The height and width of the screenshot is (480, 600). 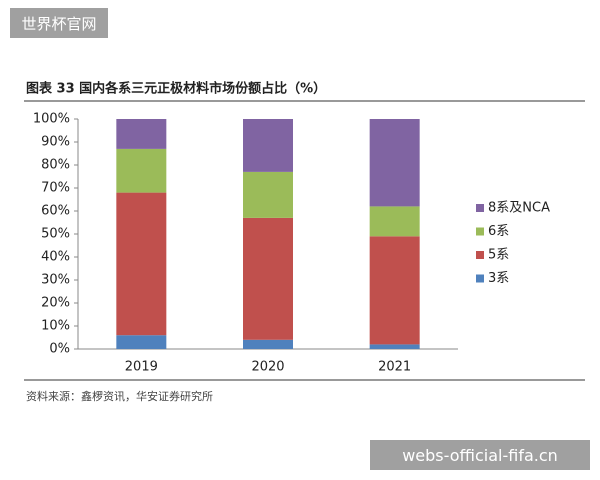 What do you see at coordinates (55, 234) in the screenshot?
I see `y-tick-label: 50%` at bounding box center [55, 234].